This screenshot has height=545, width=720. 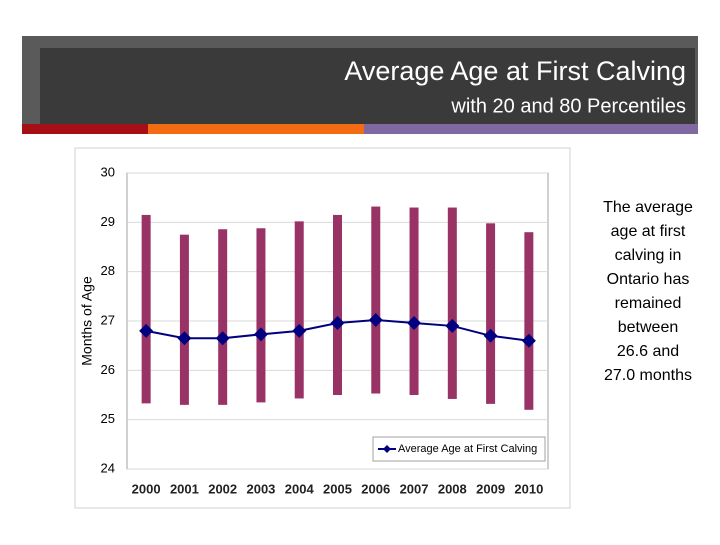 I want to click on note-line: Ontario has, so click(x=648, y=279).